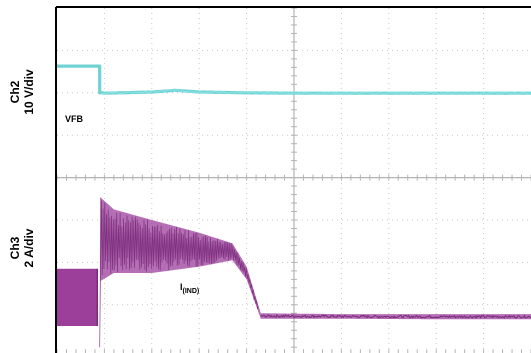 The image size is (531, 353). Describe the element at coordinates (74, 119) in the screenshot. I see `vfb-annotation: VFB` at that location.